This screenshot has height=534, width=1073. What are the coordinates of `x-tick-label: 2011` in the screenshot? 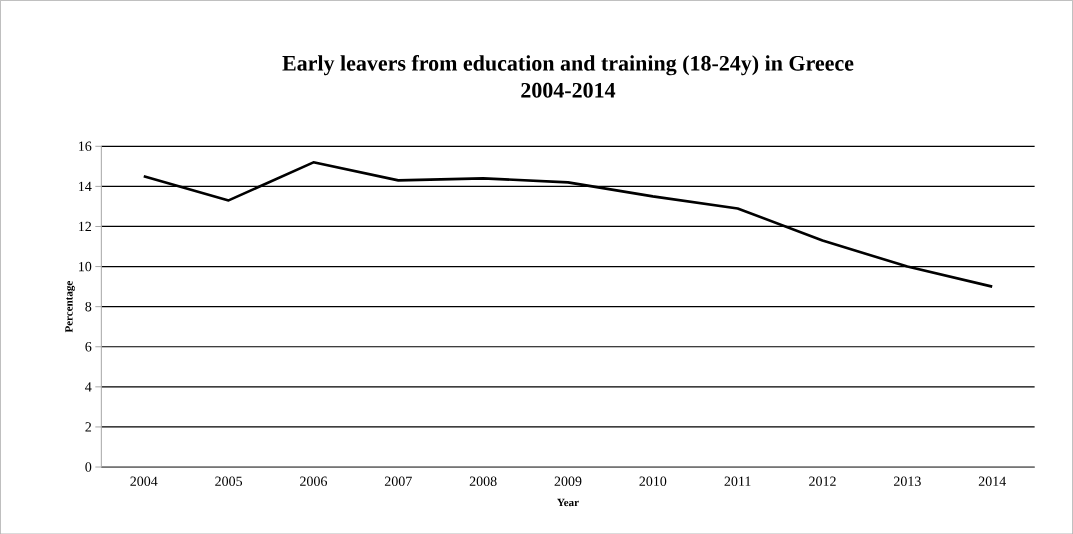 It's located at (737, 481).